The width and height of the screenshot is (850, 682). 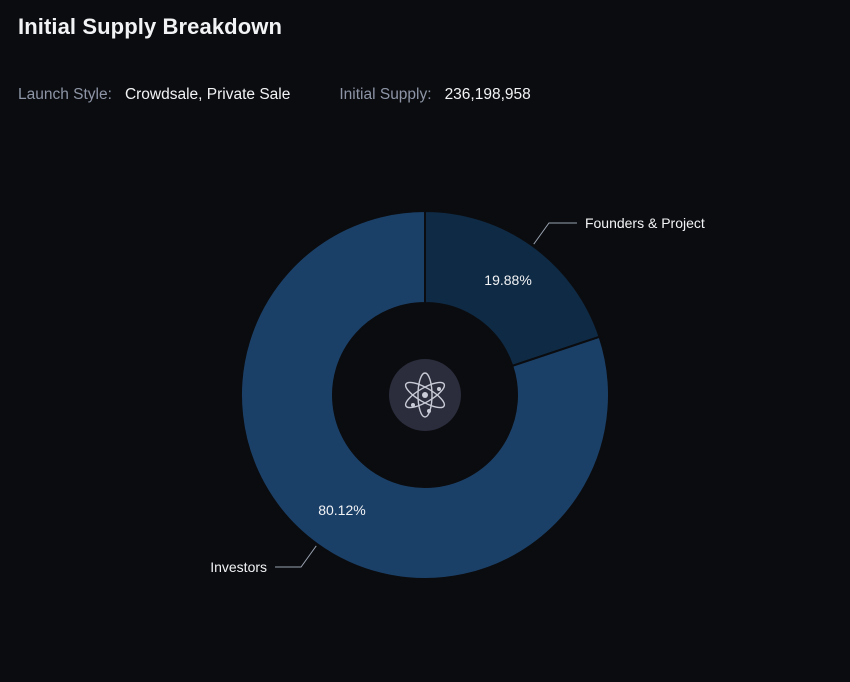 What do you see at coordinates (487, 94) in the screenshot?
I see `initial-supply-value: 236,198,958` at bounding box center [487, 94].